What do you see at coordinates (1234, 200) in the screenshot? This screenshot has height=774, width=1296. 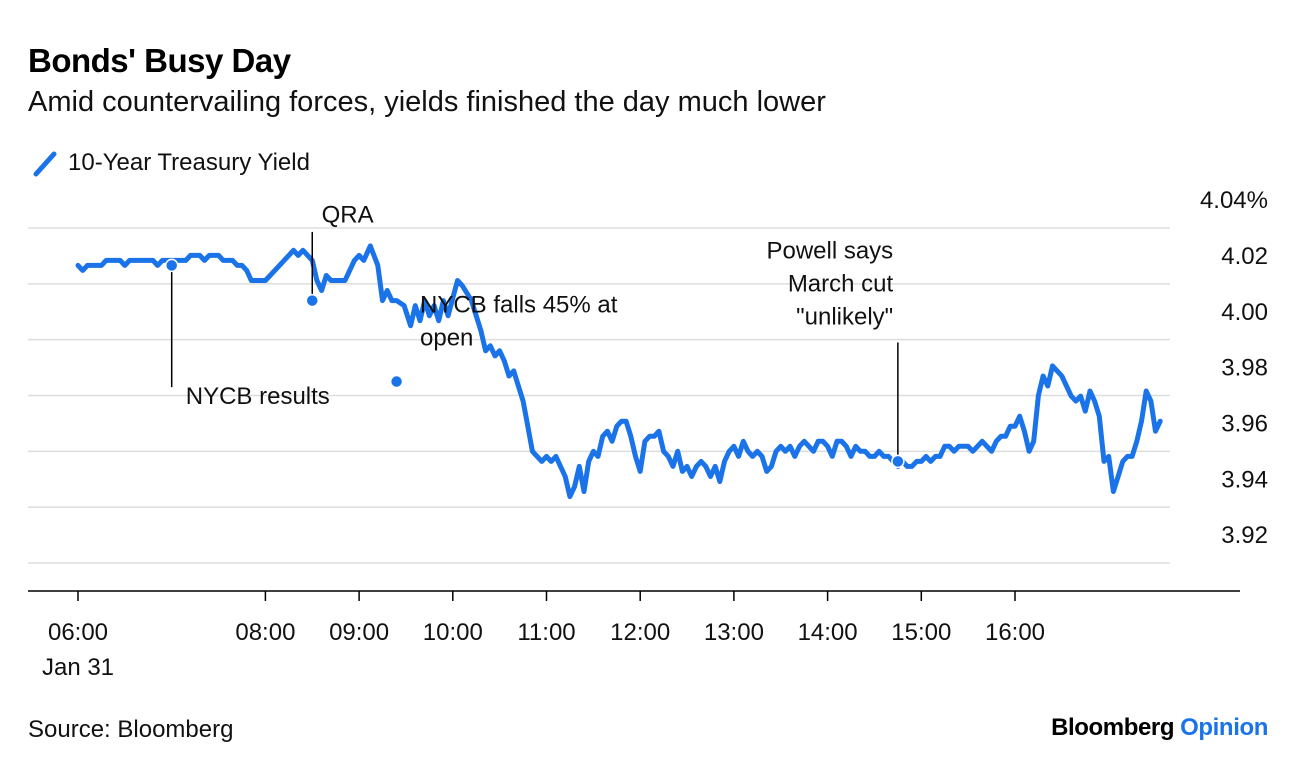 I see `y-tick-label-0: 4.04%` at bounding box center [1234, 200].